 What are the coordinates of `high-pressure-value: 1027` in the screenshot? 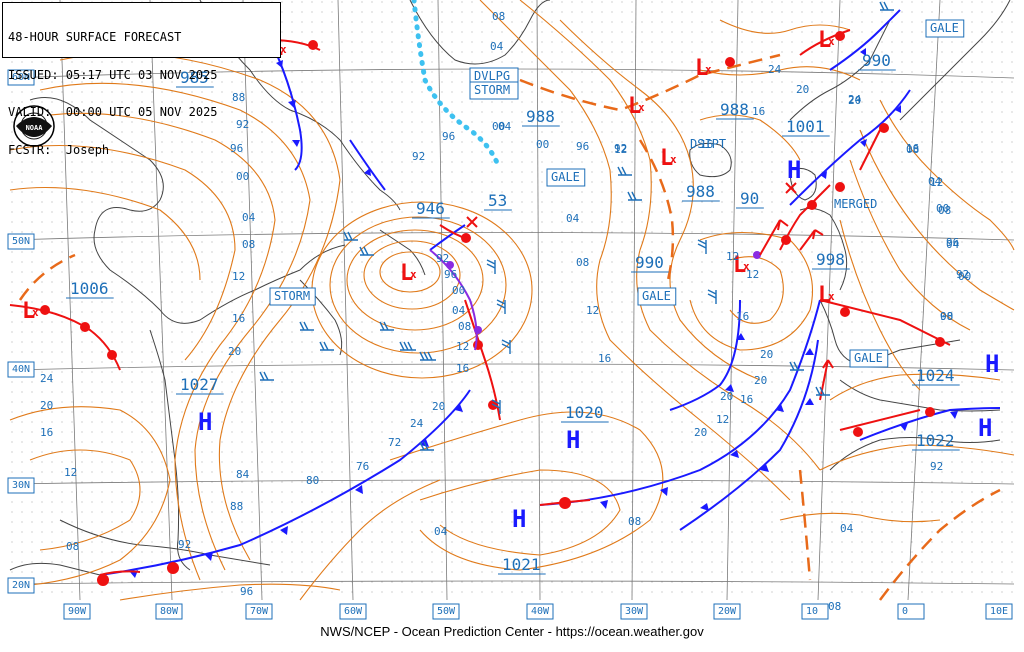 It's located at (199, 384).